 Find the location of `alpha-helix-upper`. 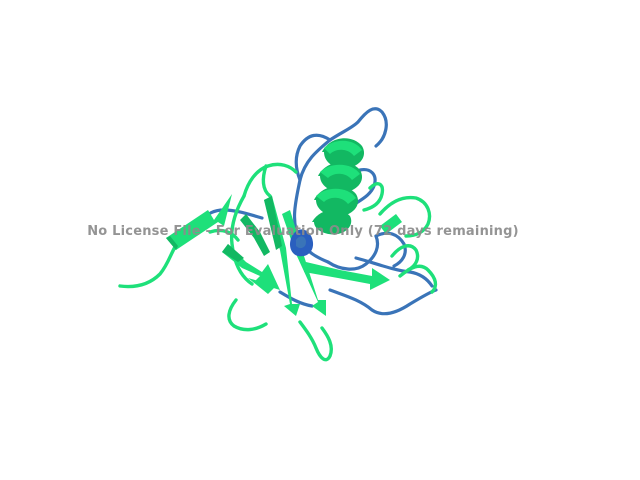

alpha-helix-upper is located at coordinates (338, 186).